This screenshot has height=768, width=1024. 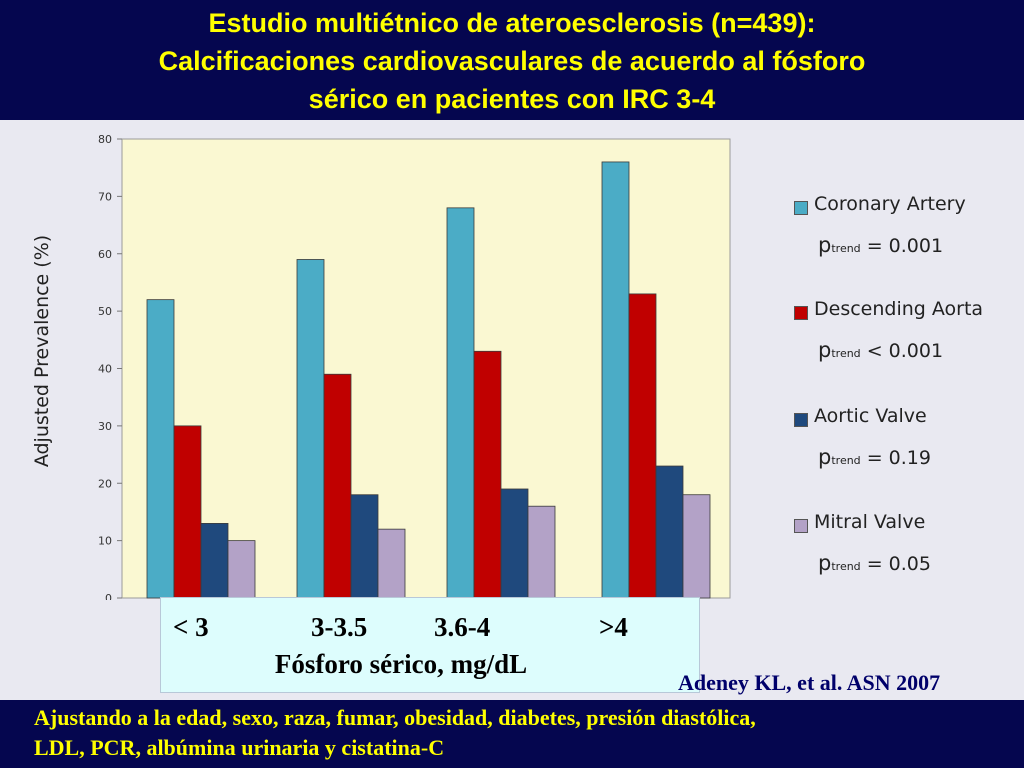 I want to click on legend-p-trend: ptrend = 0.001, so click(x=880, y=245).